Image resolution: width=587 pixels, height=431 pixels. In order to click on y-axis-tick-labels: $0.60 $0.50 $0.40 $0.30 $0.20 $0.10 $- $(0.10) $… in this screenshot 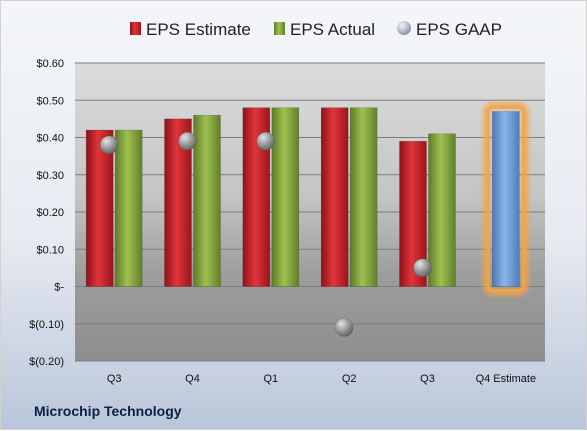, I will do `click(46, 213)`.